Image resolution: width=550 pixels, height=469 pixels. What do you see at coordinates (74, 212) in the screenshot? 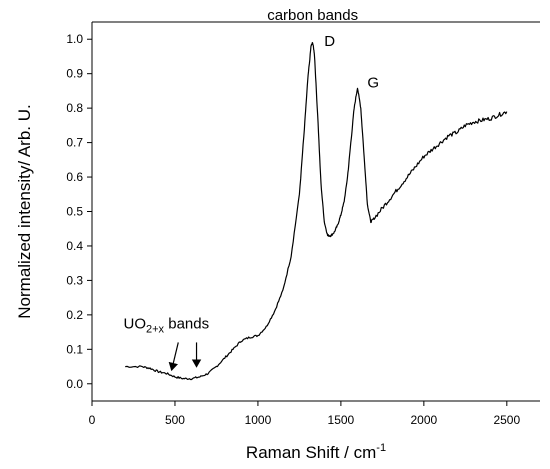
I see `y-tick-label: 0.5` at bounding box center [74, 212].